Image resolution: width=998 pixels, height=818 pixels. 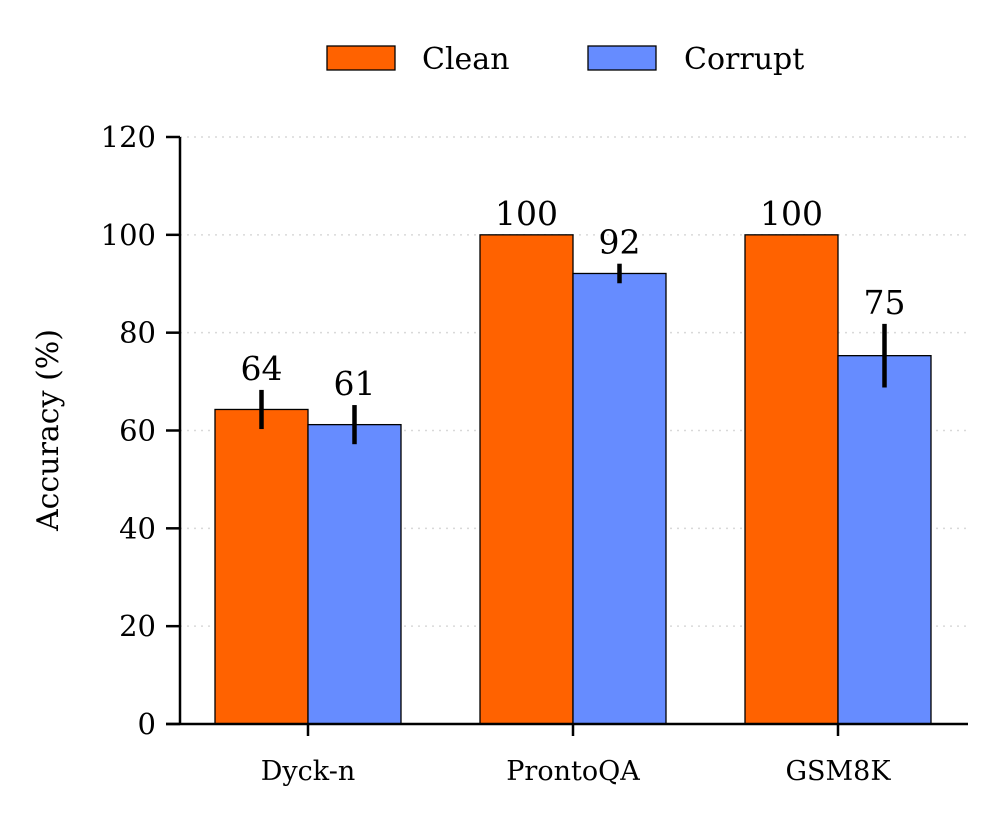 What do you see at coordinates (565, 59) in the screenshot?
I see `legend: Clean Corrupt` at bounding box center [565, 59].